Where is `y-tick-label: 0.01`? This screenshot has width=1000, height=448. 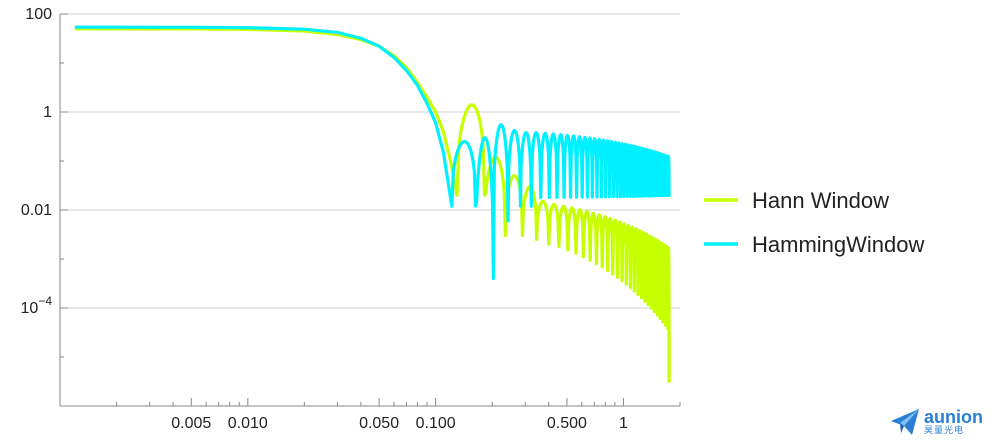 y-tick-label: 0.01 is located at coordinates (36, 210).